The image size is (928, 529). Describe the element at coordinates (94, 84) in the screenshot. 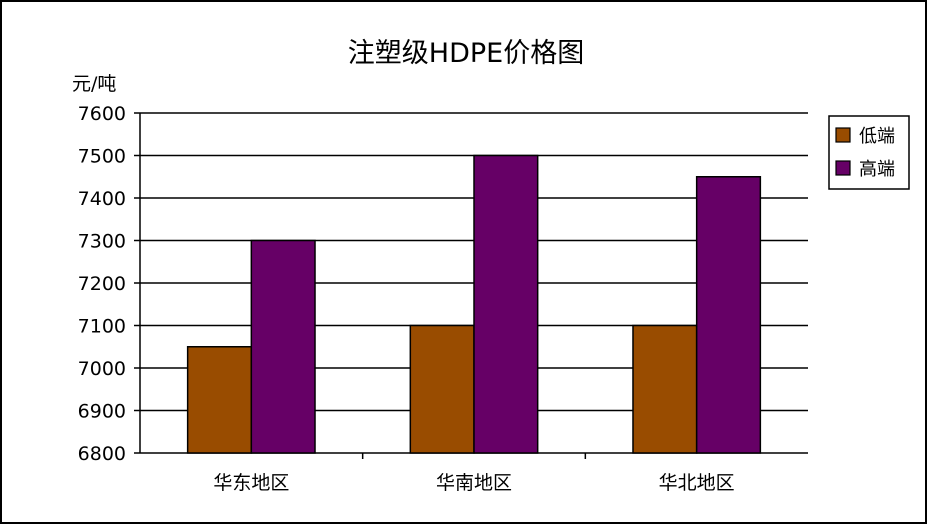

I see `y-axis-unit-label: 元/吨` at that location.